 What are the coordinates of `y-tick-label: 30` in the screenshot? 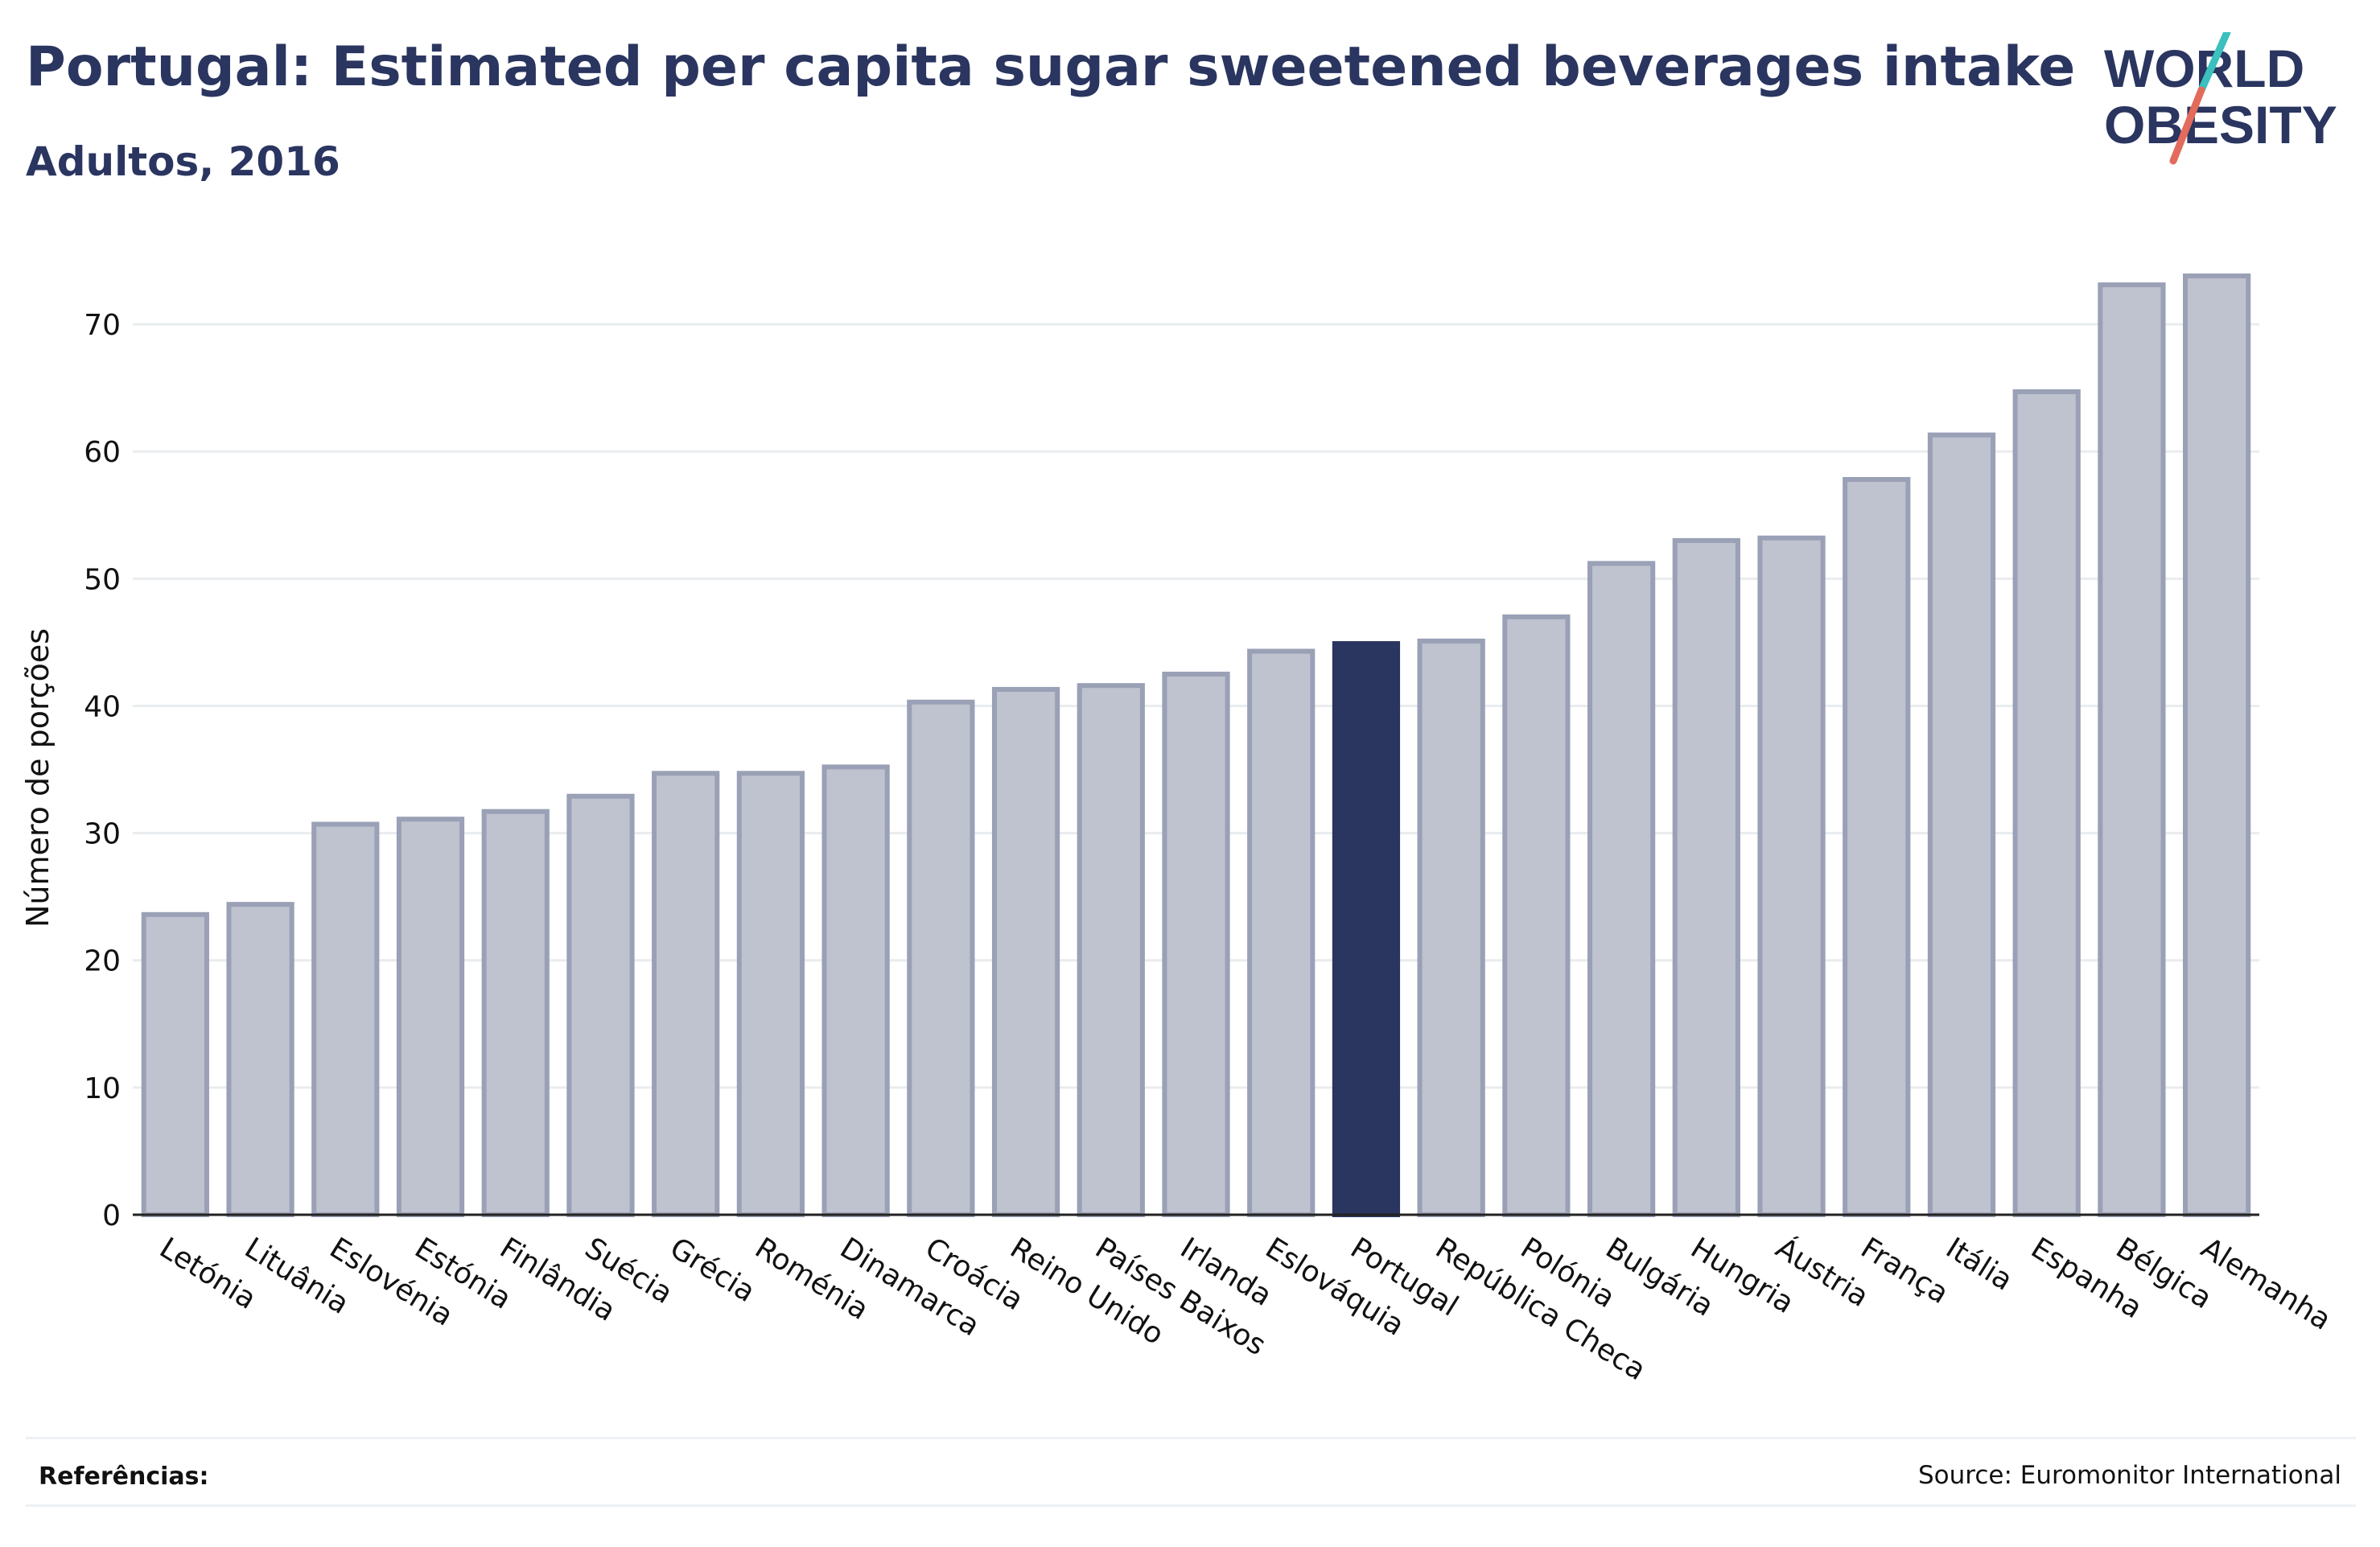 It's located at (102, 834).